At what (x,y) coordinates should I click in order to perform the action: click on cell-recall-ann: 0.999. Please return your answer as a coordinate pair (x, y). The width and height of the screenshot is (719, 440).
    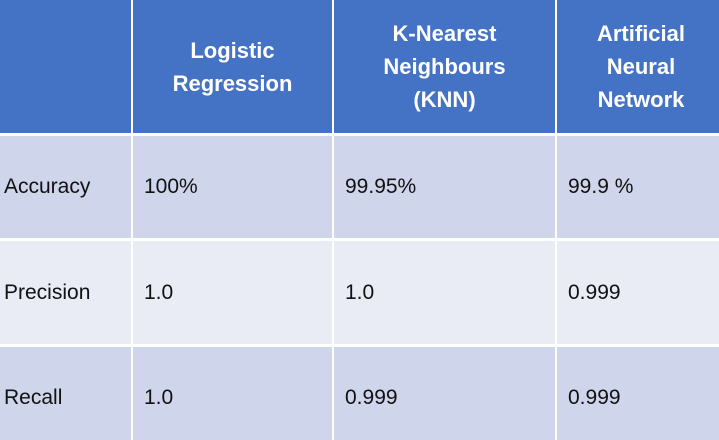
    Looking at the image, I should click on (638, 393).